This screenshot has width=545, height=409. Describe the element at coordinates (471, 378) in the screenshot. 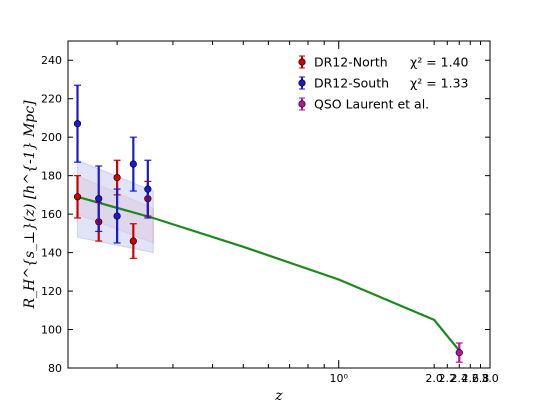

I see `x-tick-label: 2.6` at that location.